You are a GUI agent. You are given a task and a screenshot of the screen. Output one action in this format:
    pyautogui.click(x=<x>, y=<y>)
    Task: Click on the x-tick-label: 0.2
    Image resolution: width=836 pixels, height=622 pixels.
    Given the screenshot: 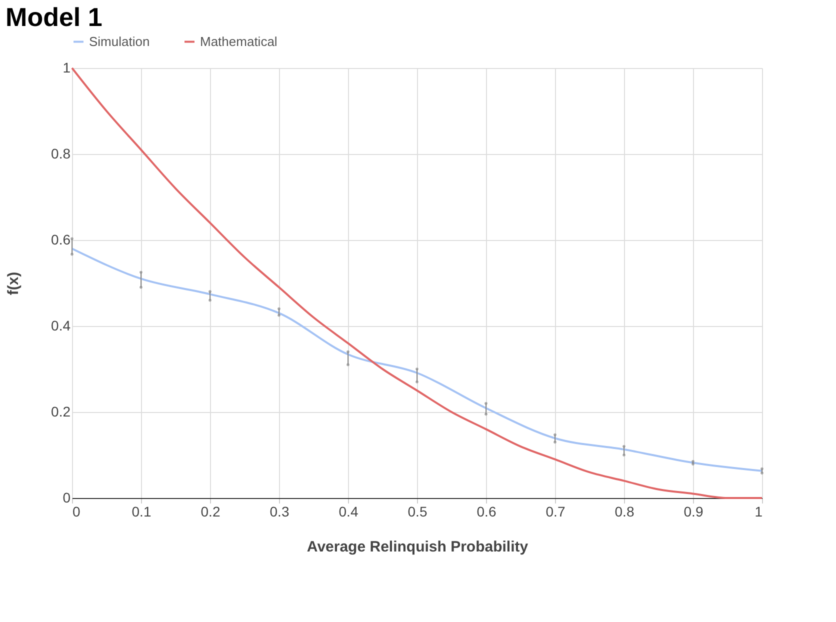 What is the action you would take?
    pyautogui.click(x=210, y=512)
    